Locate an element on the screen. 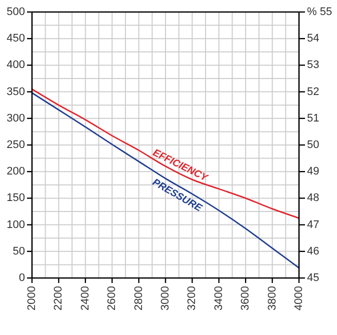  x-tick-label: 2400 is located at coordinates (85, 298).